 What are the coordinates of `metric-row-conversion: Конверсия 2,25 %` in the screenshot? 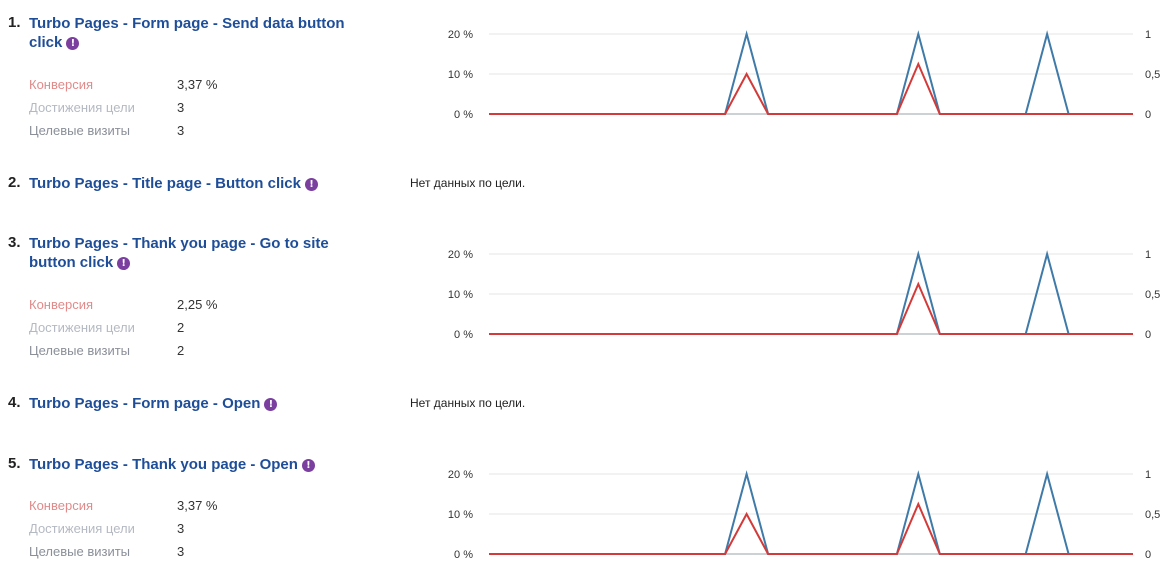 It's located at (179, 306).